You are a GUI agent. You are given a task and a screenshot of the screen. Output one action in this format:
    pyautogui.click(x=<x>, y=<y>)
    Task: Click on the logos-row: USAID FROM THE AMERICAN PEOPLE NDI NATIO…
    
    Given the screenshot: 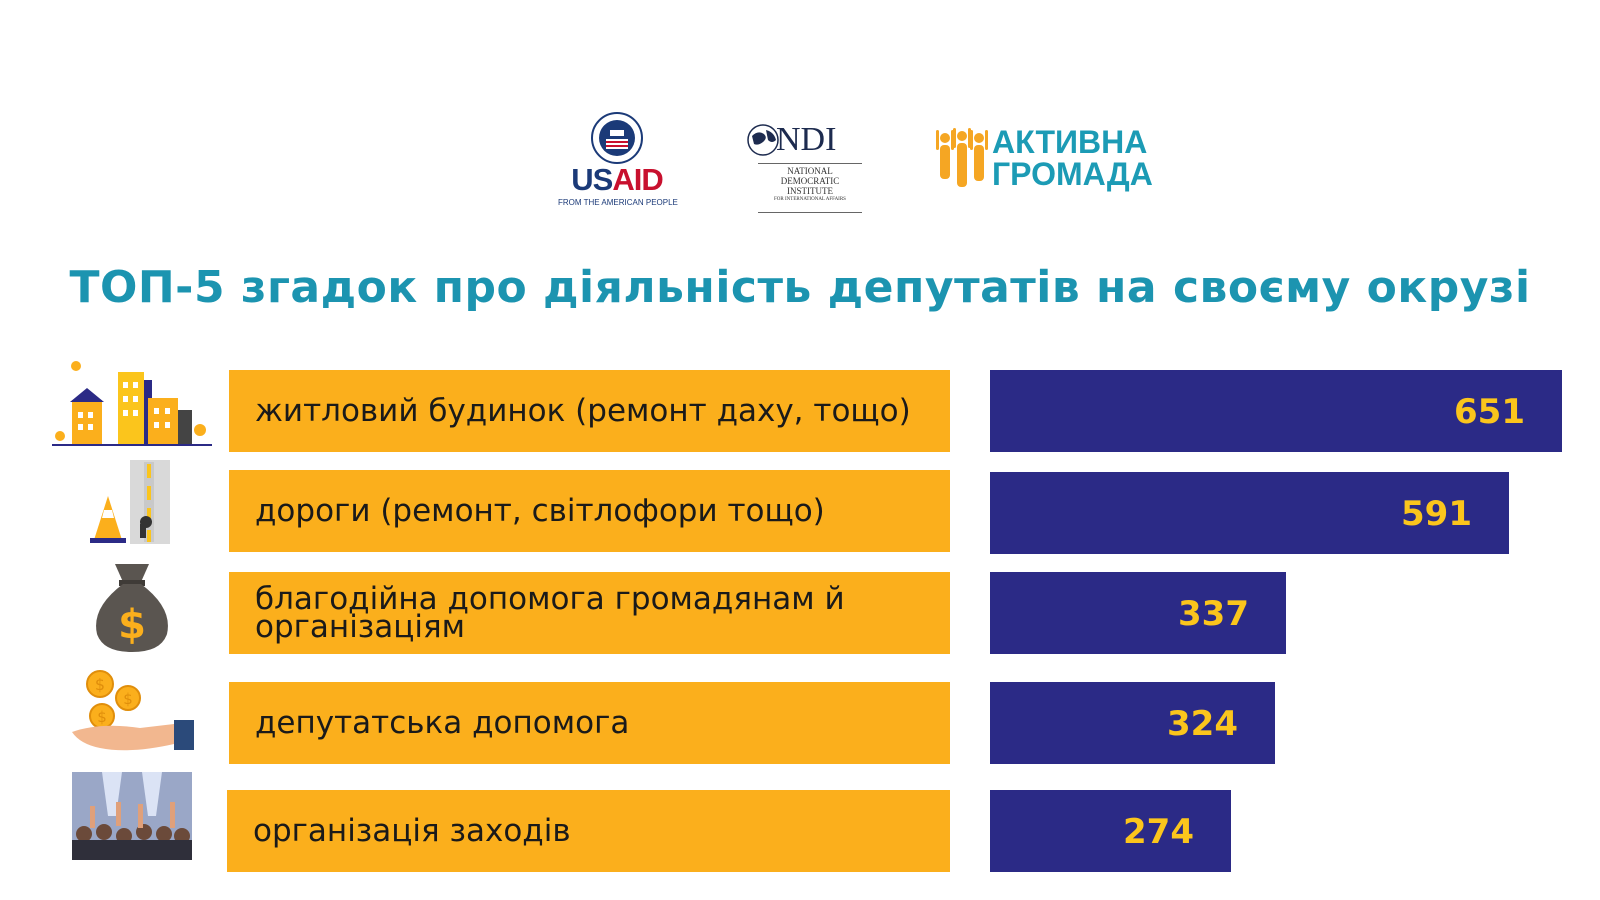 What is the action you would take?
    pyautogui.click(x=800, y=163)
    